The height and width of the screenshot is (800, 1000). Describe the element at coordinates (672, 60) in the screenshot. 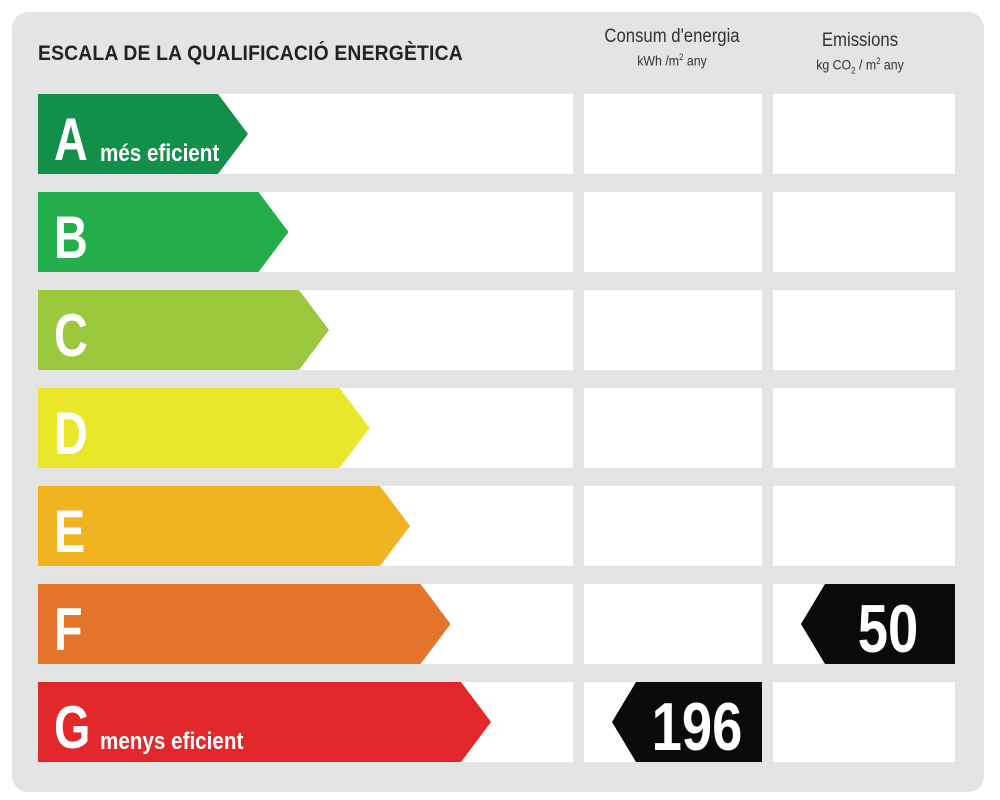

I see `energy-column-unit: kWh /m2 any` at that location.